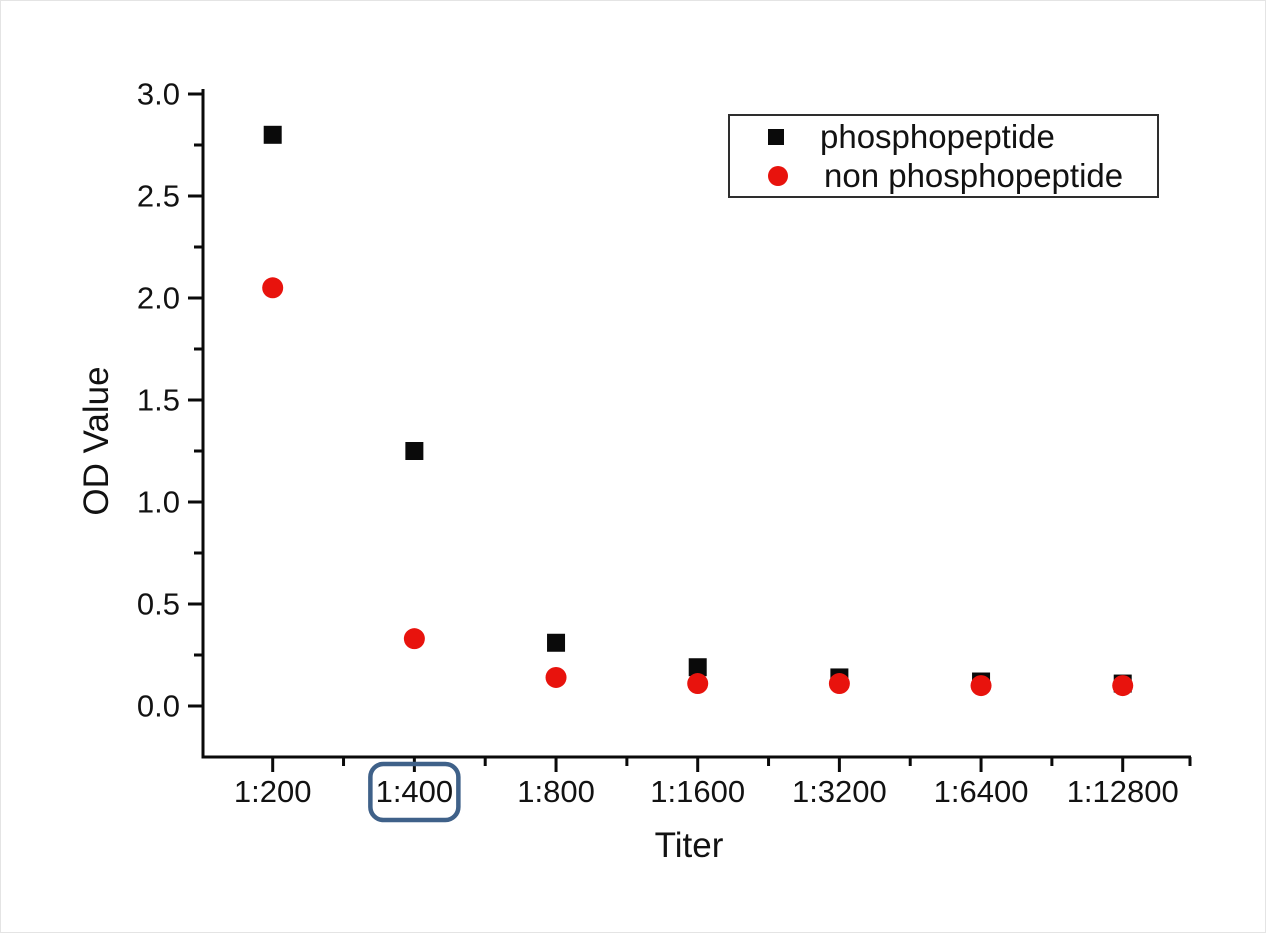 Image resolution: width=1266 pixels, height=933 pixels. Describe the element at coordinates (981, 686) in the screenshot. I see `data-point-non-phosphopeptide-1:6400` at that location.